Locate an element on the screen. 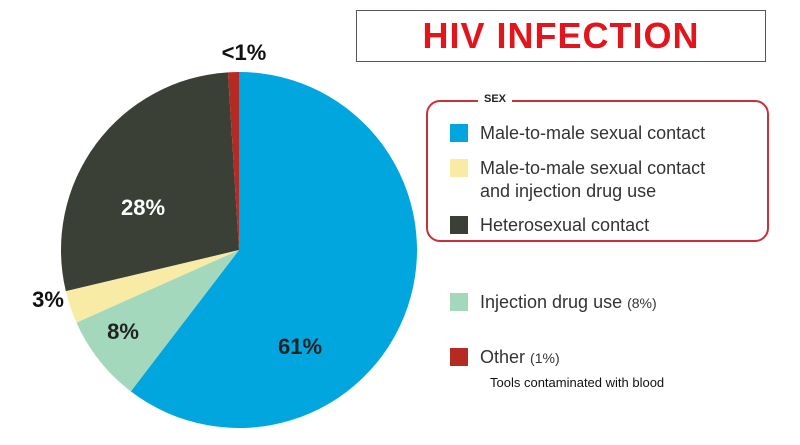 The image size is (800, 445). legend-label-male-to-male: Male-to-male sexual contact is located at coordinates (593, 133).